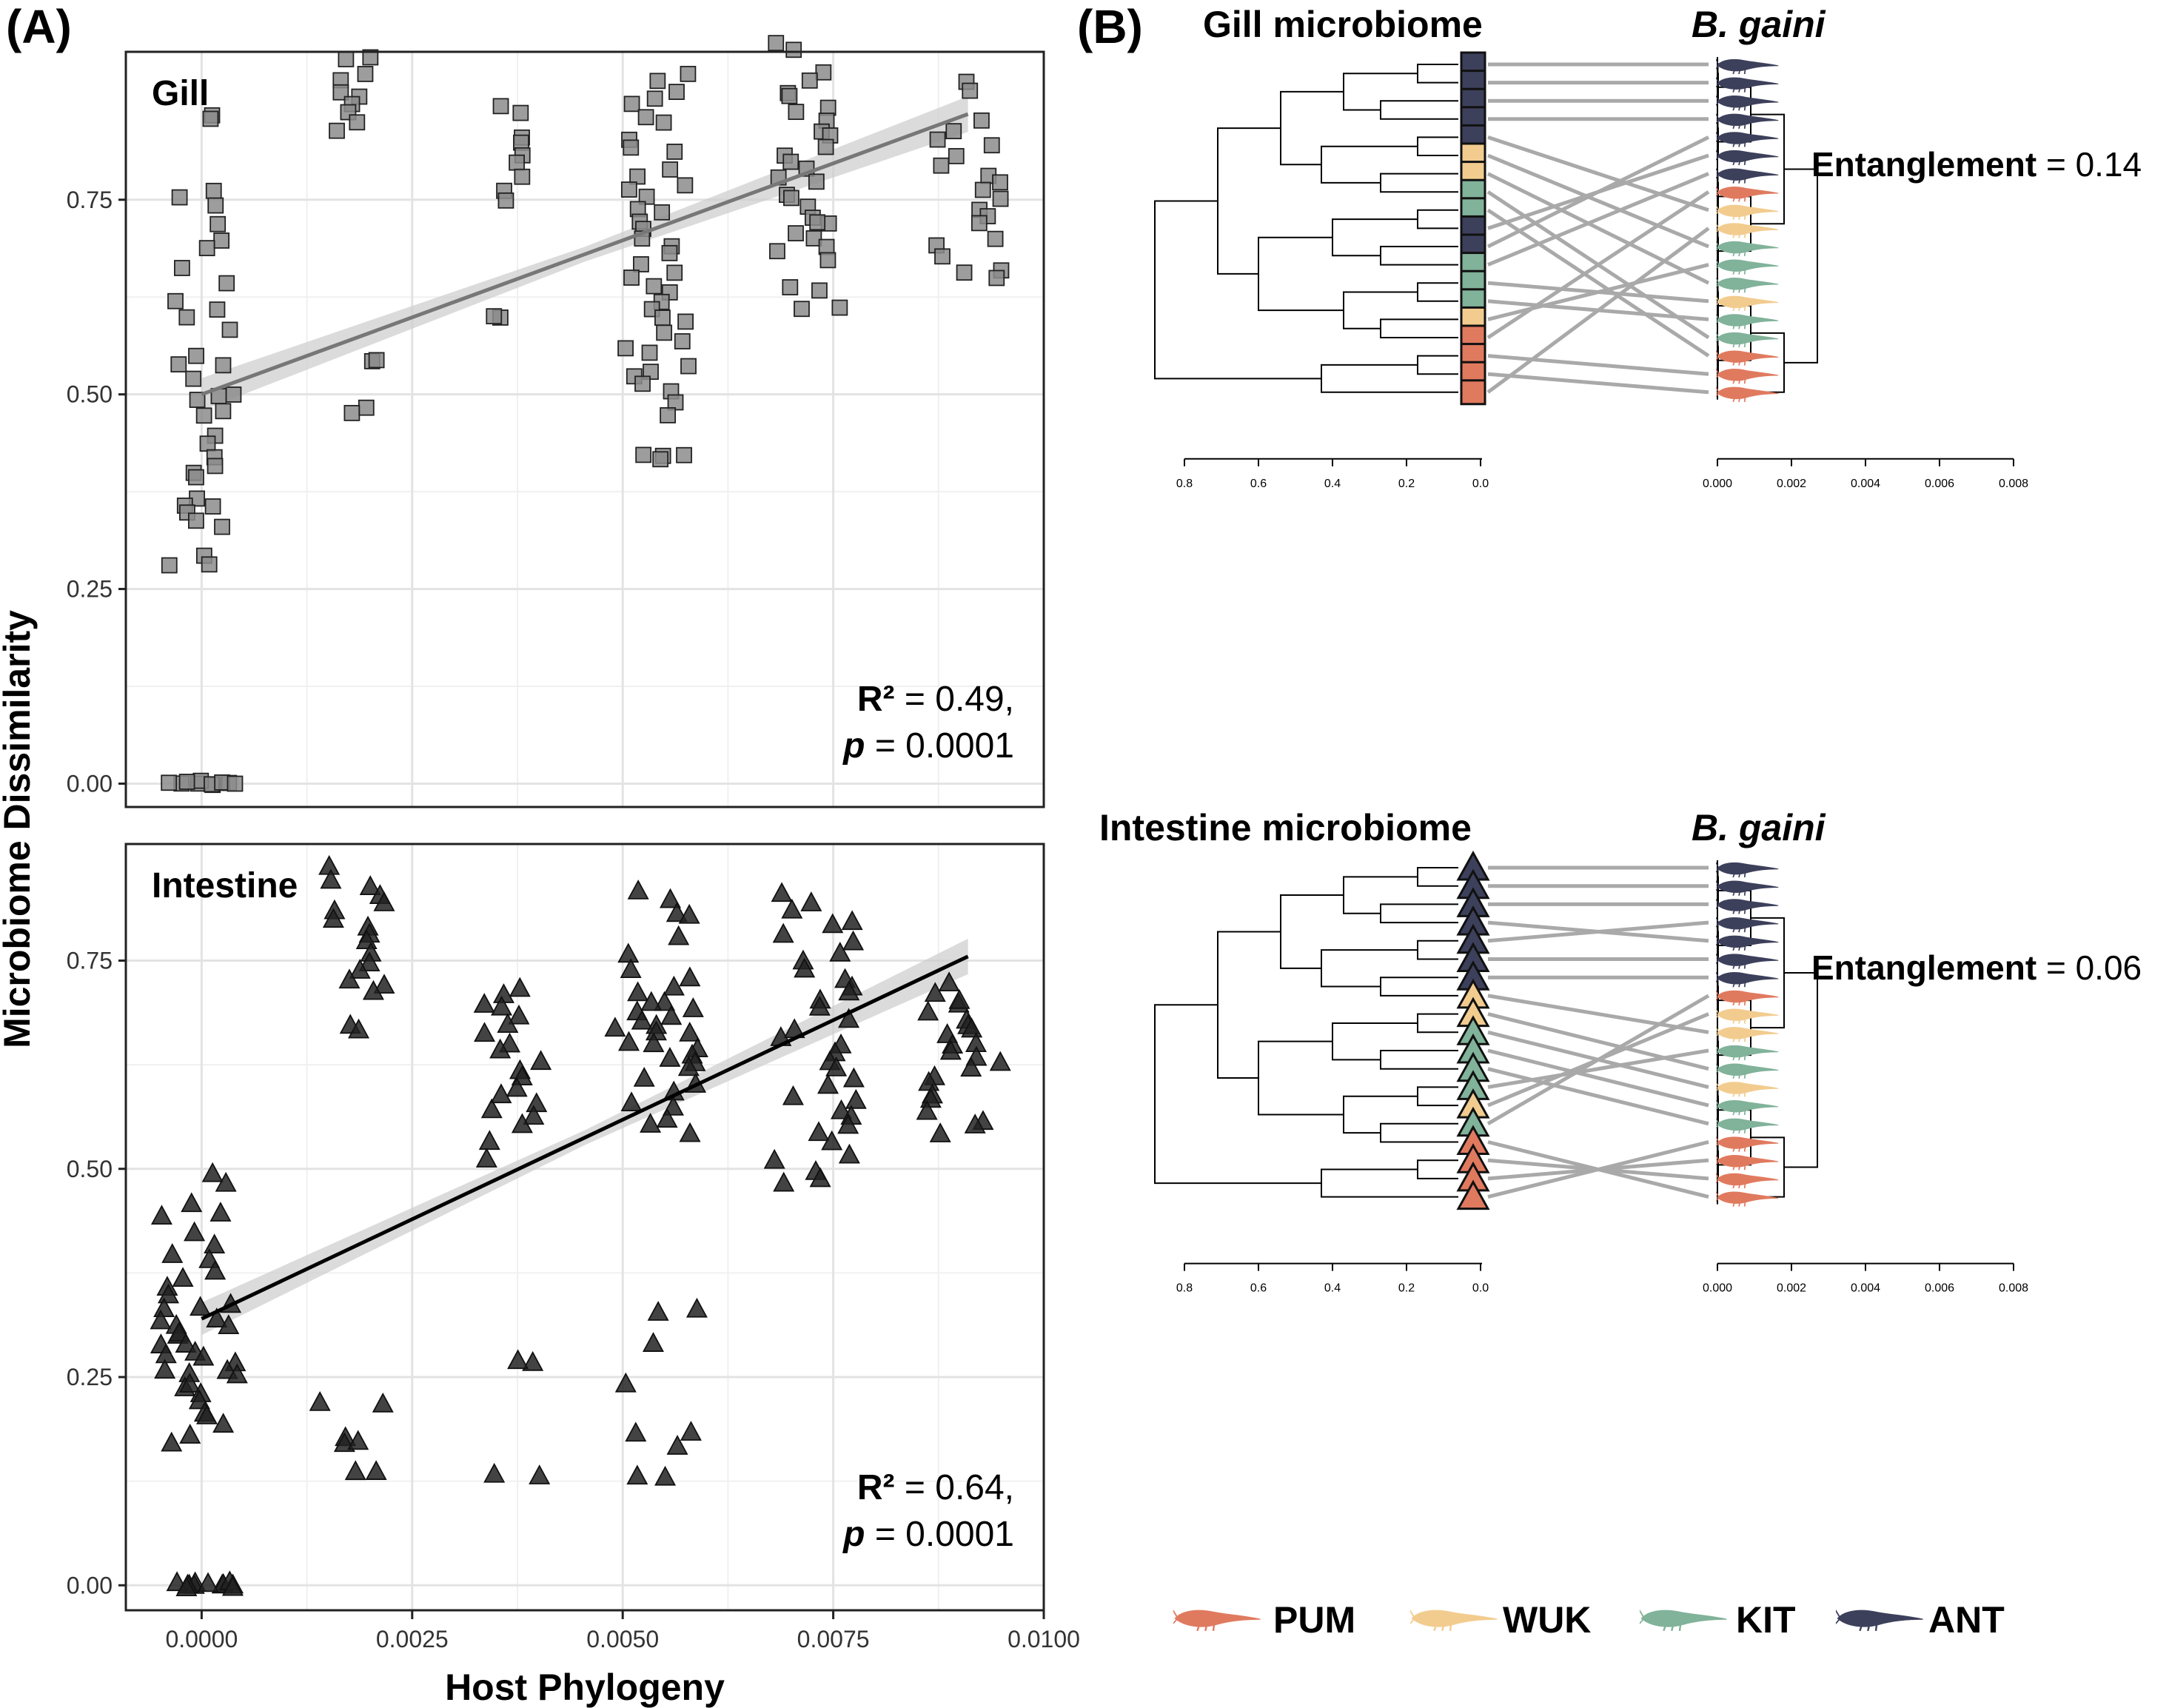 The image size is (2169, 1708). I want to click on microbiome-axis-label: 0.0, so click(1481, 484).